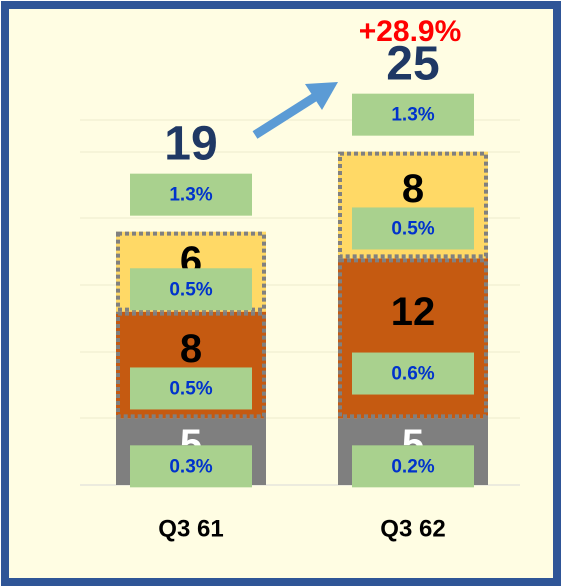  Describe the element at coordinates (190, 528) in the screenshot. I see `x-tick-label: Q3 61` at that location.